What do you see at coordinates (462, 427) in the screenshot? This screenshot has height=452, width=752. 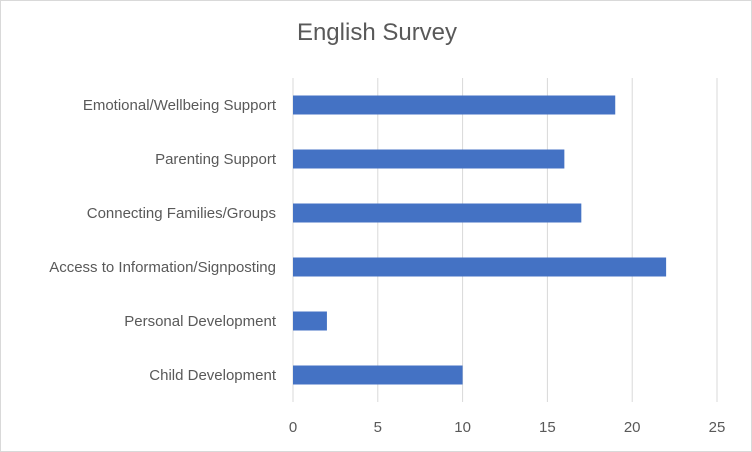 I see `x-tick-label: 10` at bounding box center [462, 427].